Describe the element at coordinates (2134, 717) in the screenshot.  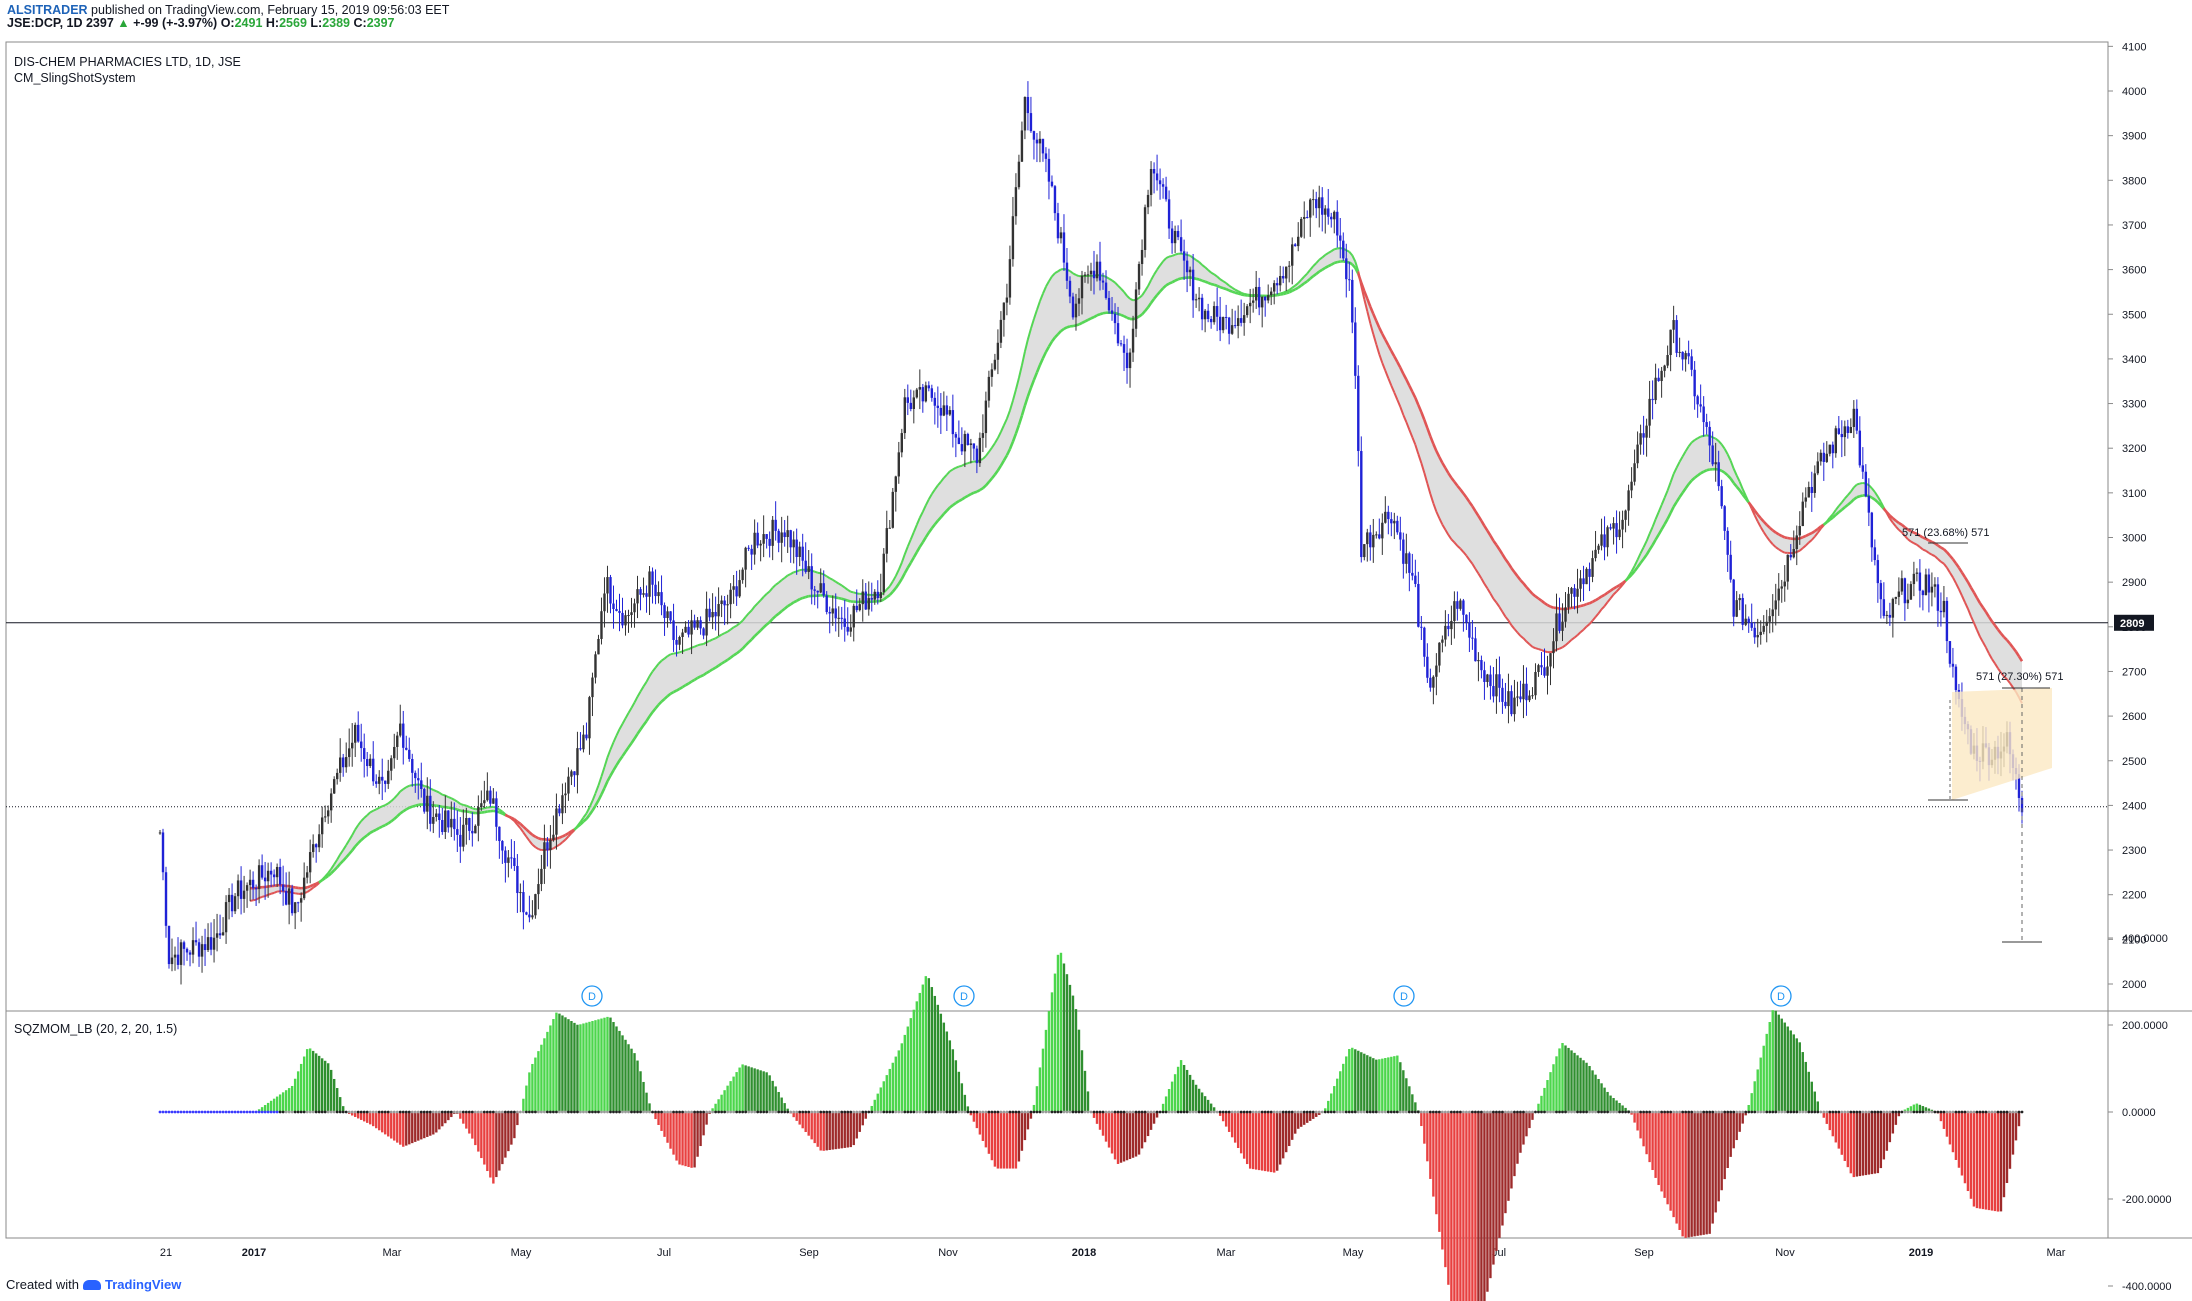
I see `price-tick-label: 2600` at that location.